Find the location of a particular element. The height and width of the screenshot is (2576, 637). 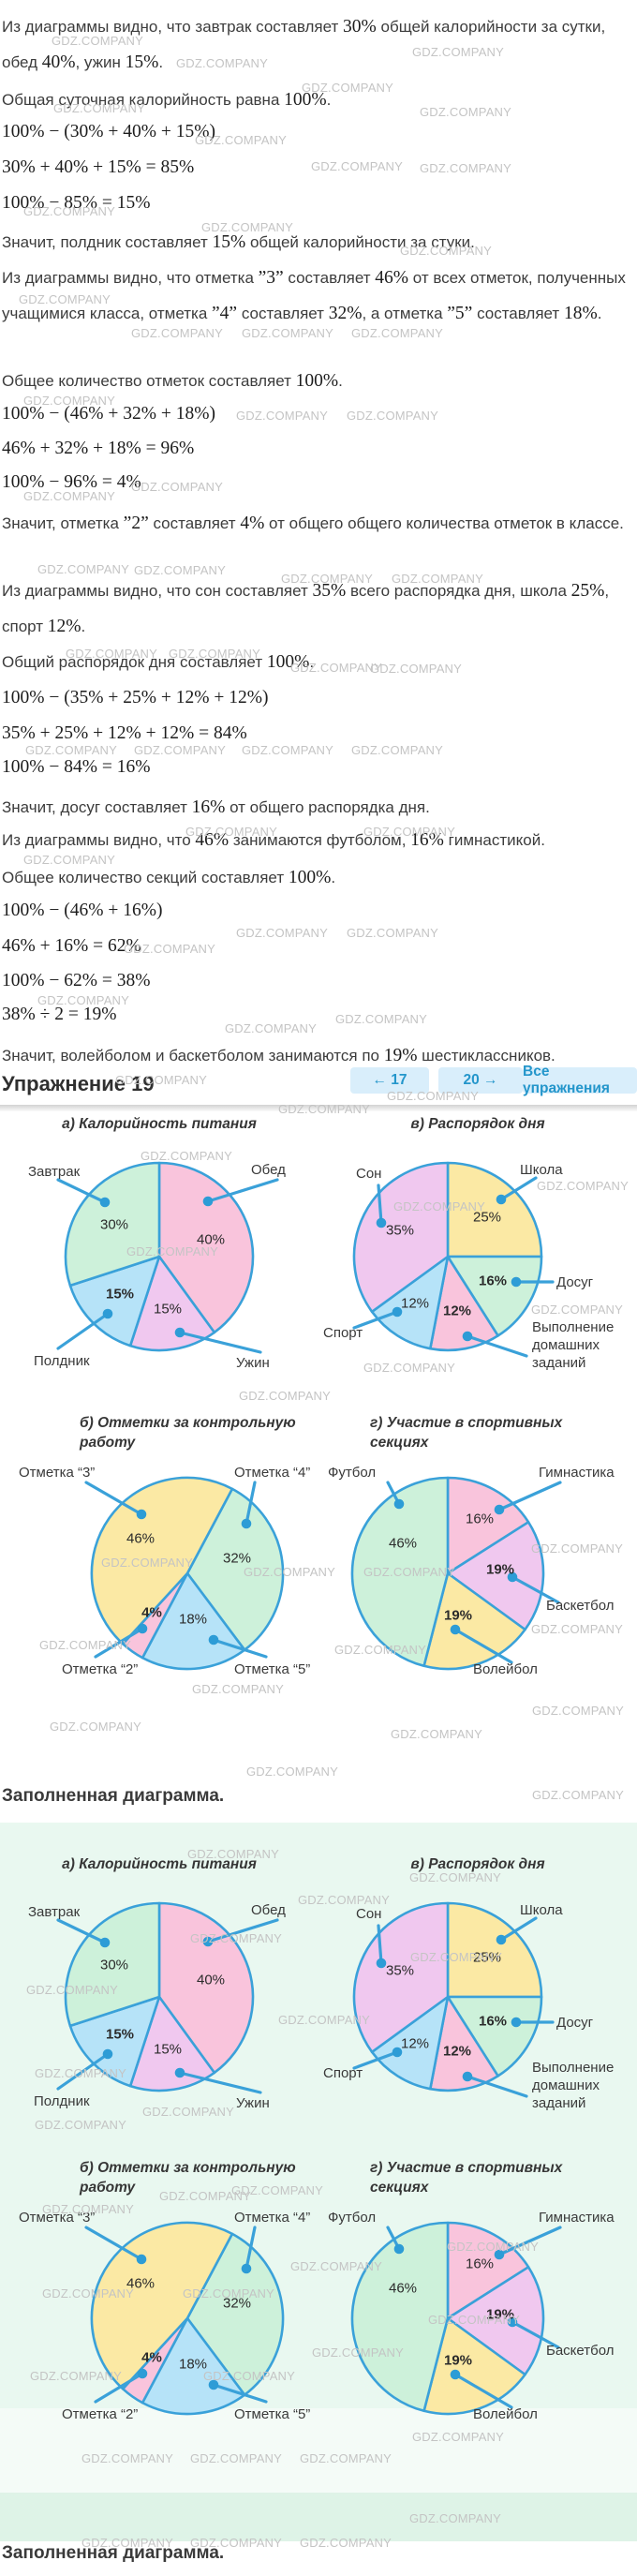

slice-percent-label: 30% is located at coordinates (114, 1965).